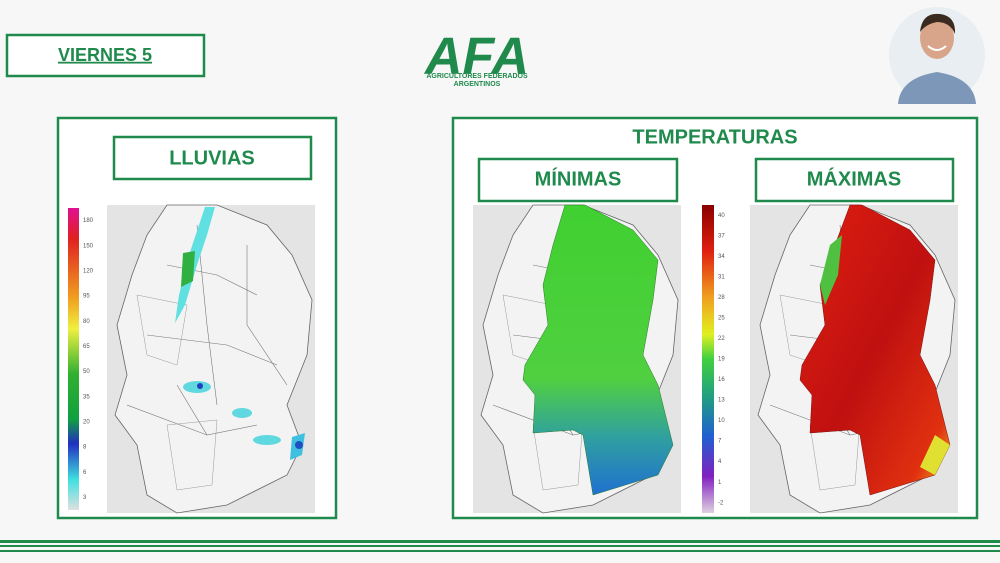  Describe the element at coordinates (721, 339) in the screenshot. I see `scale-label: 22` at that location.